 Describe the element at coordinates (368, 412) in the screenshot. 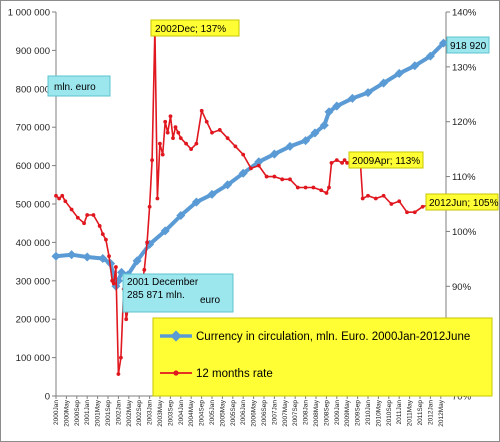

I see `x-tick-label: 2010Jan` at that location.